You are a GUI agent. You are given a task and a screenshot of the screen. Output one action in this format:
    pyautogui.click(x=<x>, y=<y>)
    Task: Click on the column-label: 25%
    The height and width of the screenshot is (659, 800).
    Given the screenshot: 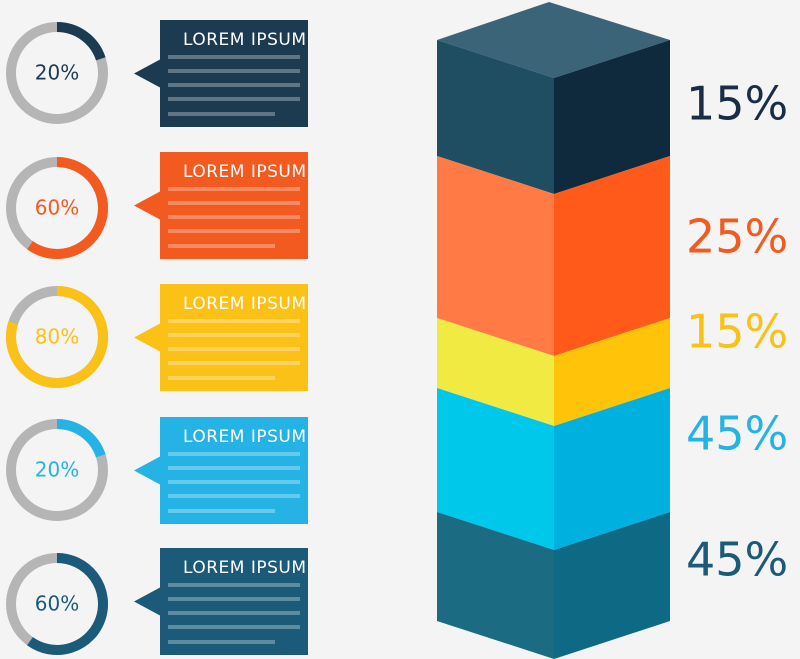 What is the action you would take?
    pyautogui.click(x=737, y=237)
    